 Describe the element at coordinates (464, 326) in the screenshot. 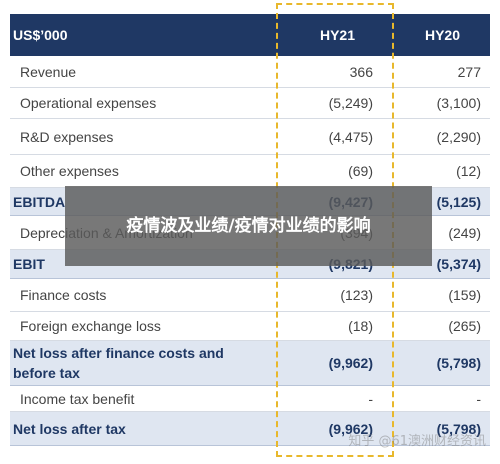

I see `value-cell: (265)` at that location.